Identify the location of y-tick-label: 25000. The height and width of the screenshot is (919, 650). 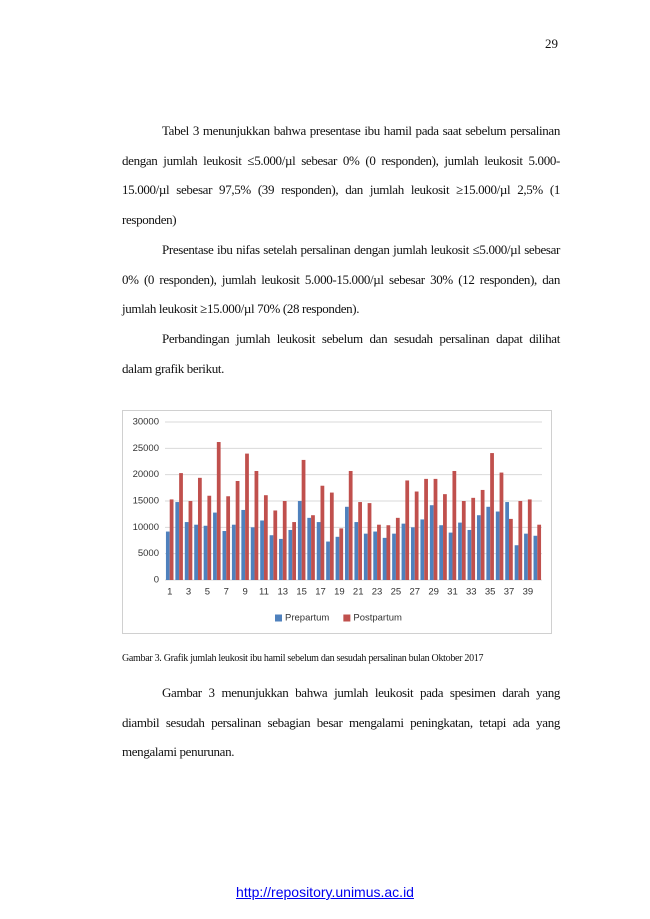
(146, 448).